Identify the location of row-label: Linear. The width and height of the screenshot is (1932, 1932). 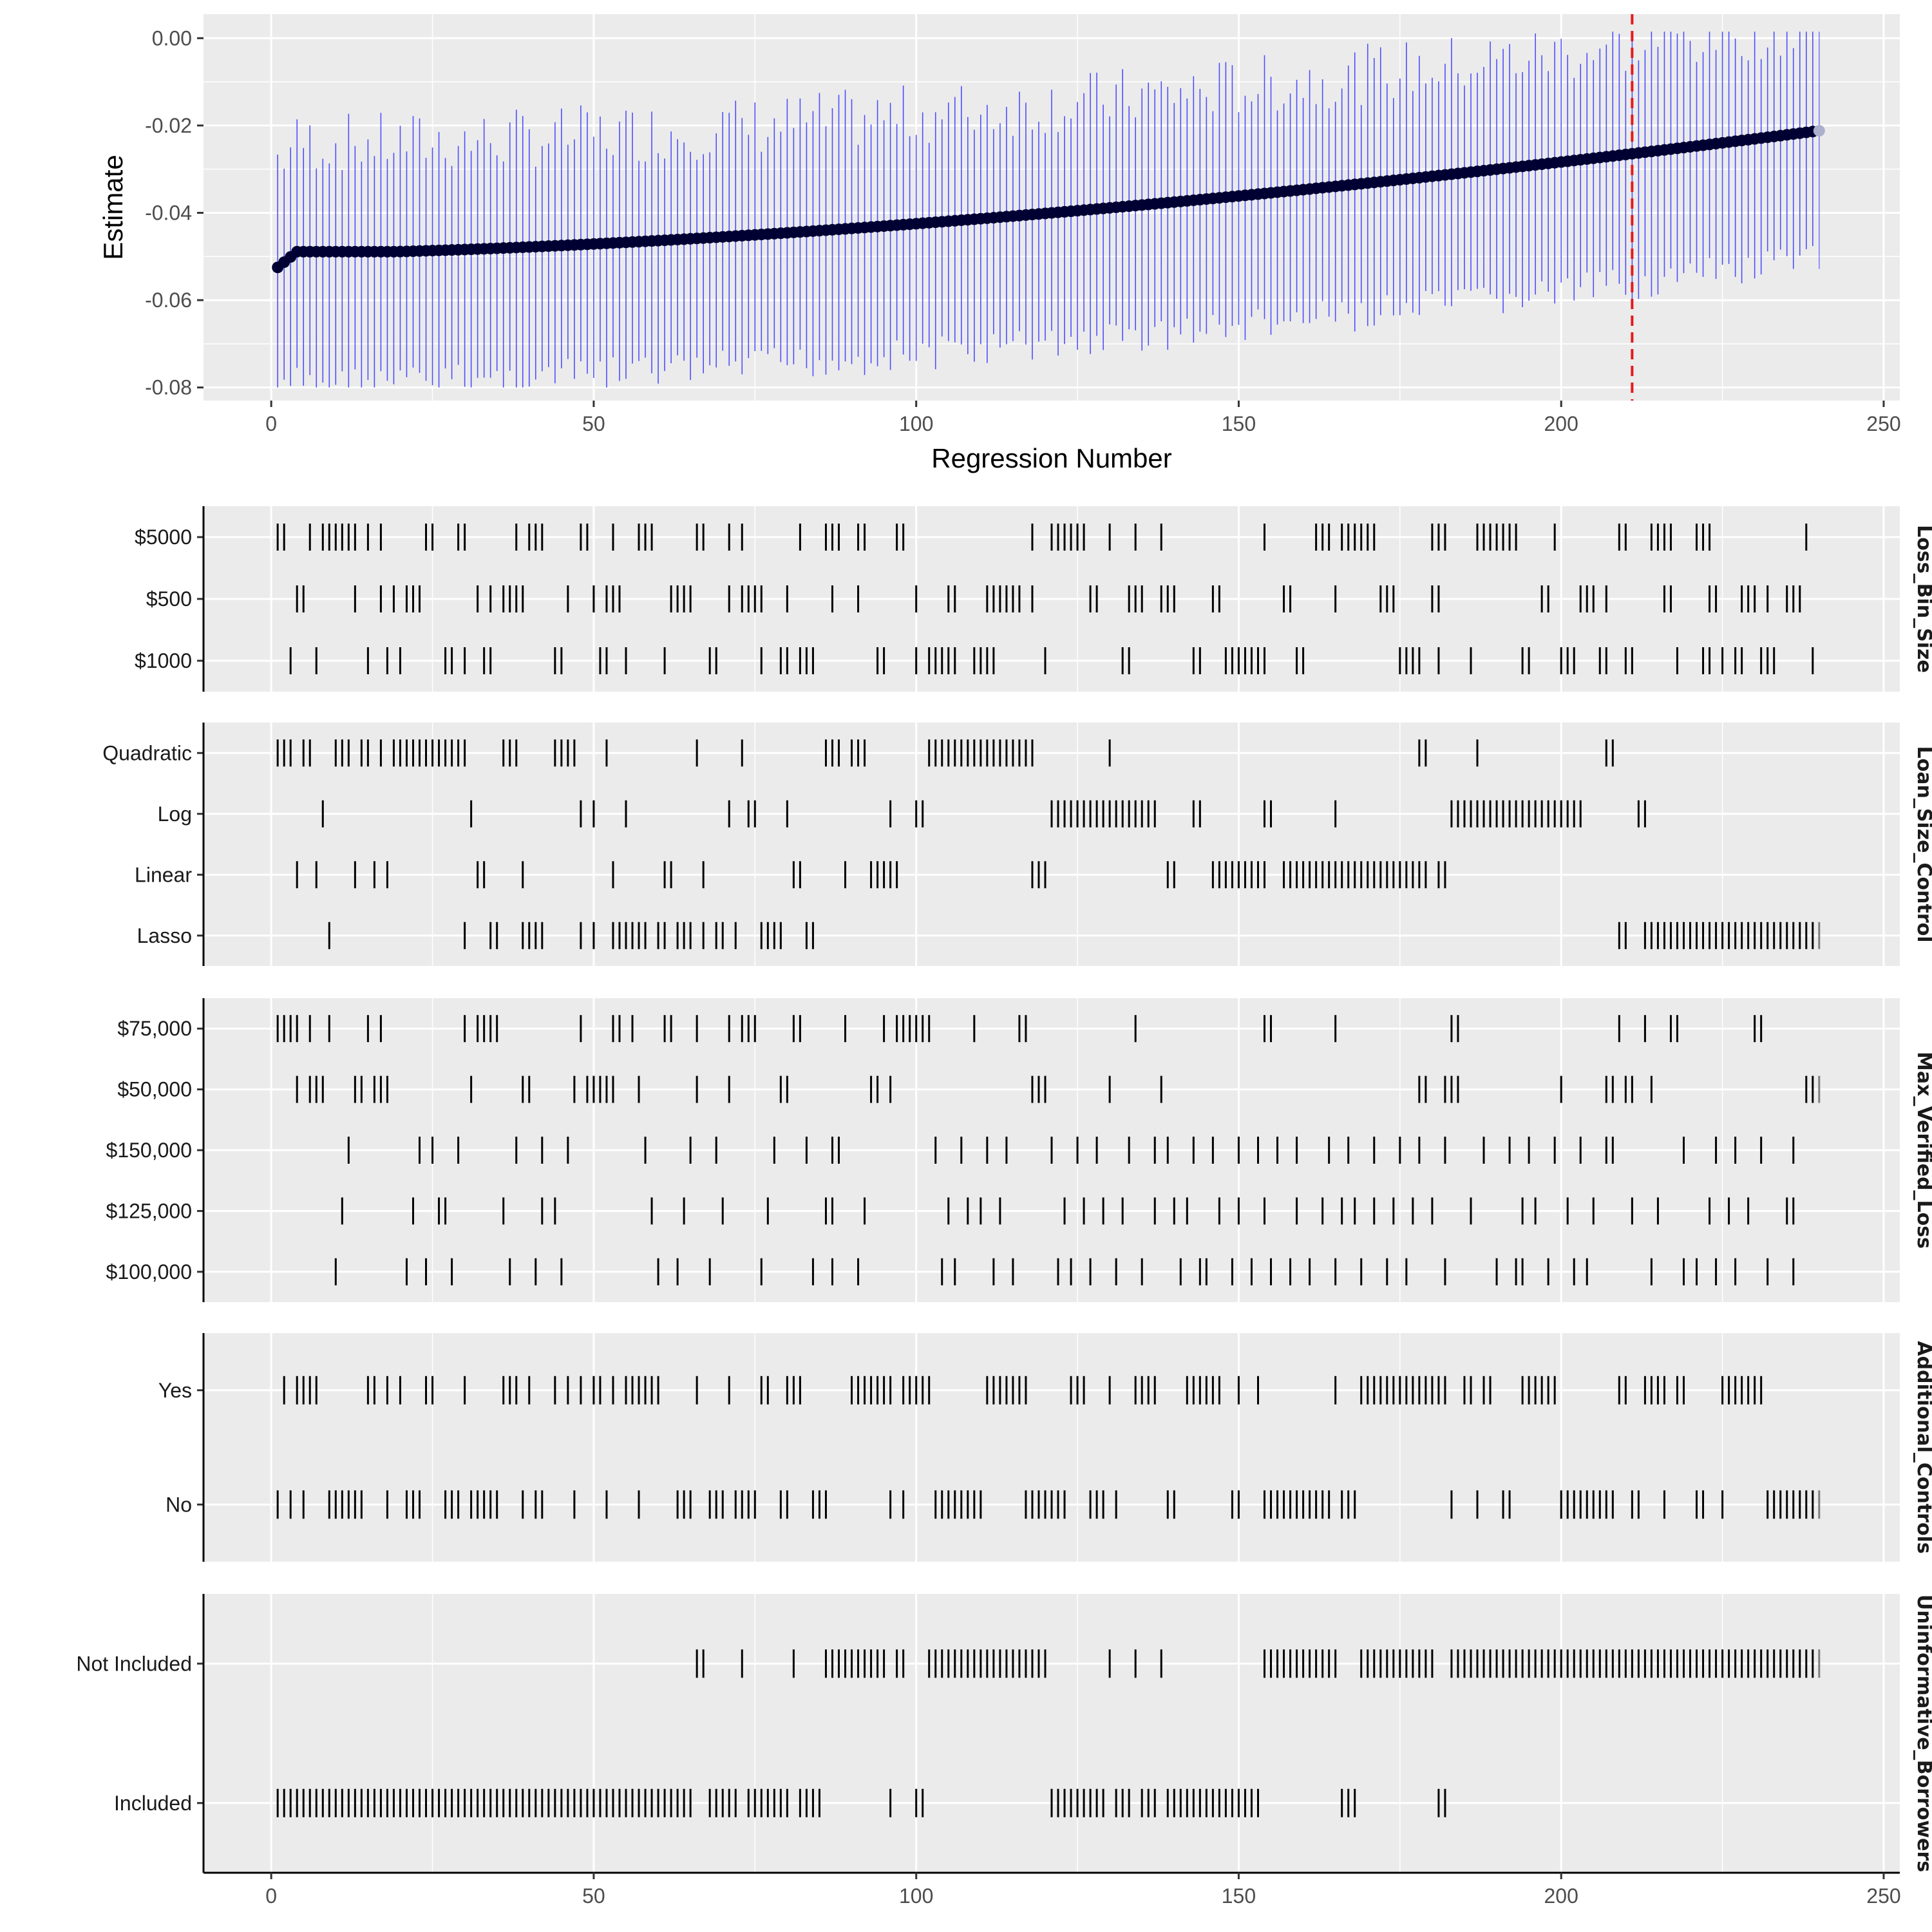
(163, 875).